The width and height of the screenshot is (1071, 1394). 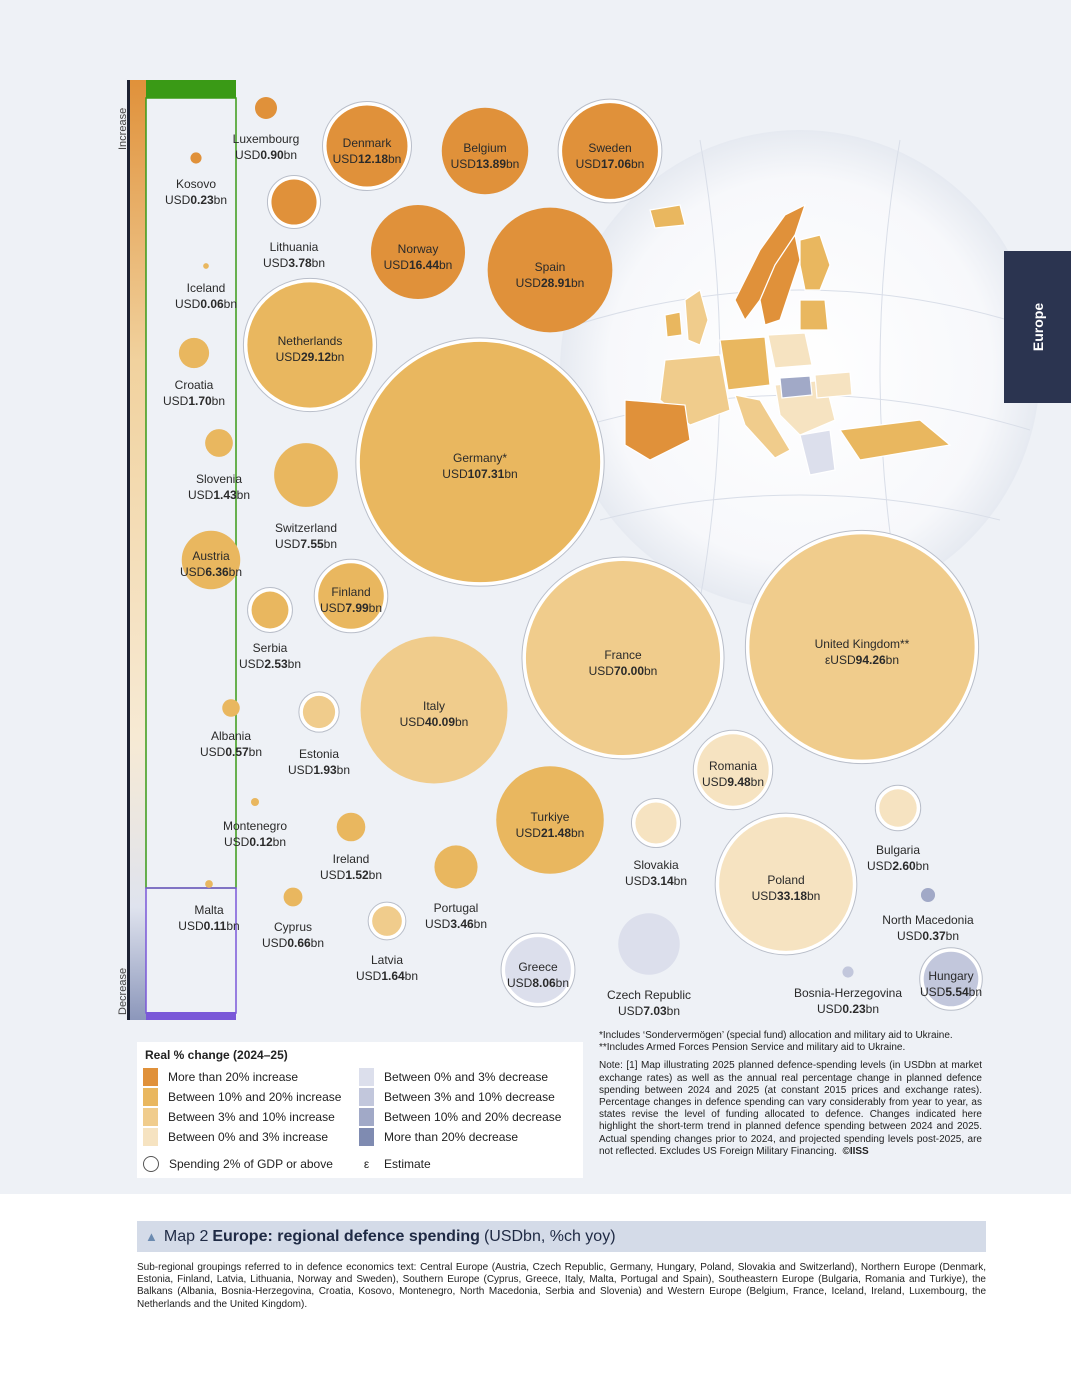 I want to click on legend-item: More than 20% decrease, so click(x=438, y=1137).